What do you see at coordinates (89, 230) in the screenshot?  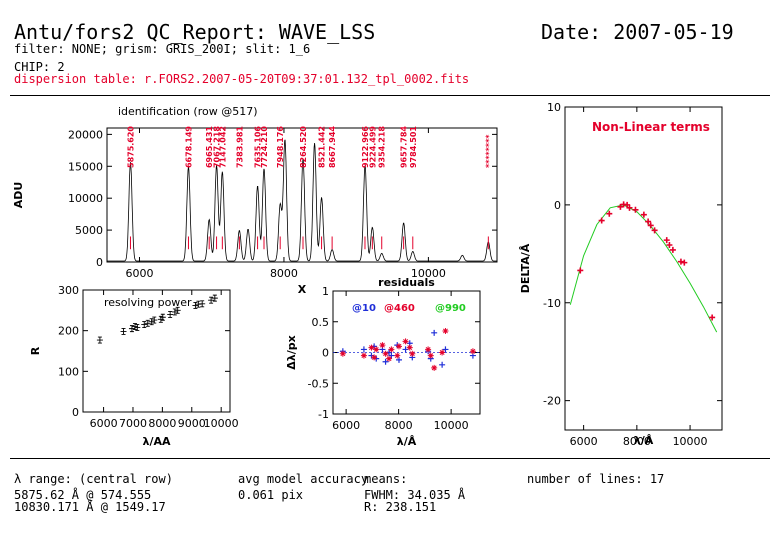 I see `spectrum-ytick-label: 5000` at bounding box center [89, 230].